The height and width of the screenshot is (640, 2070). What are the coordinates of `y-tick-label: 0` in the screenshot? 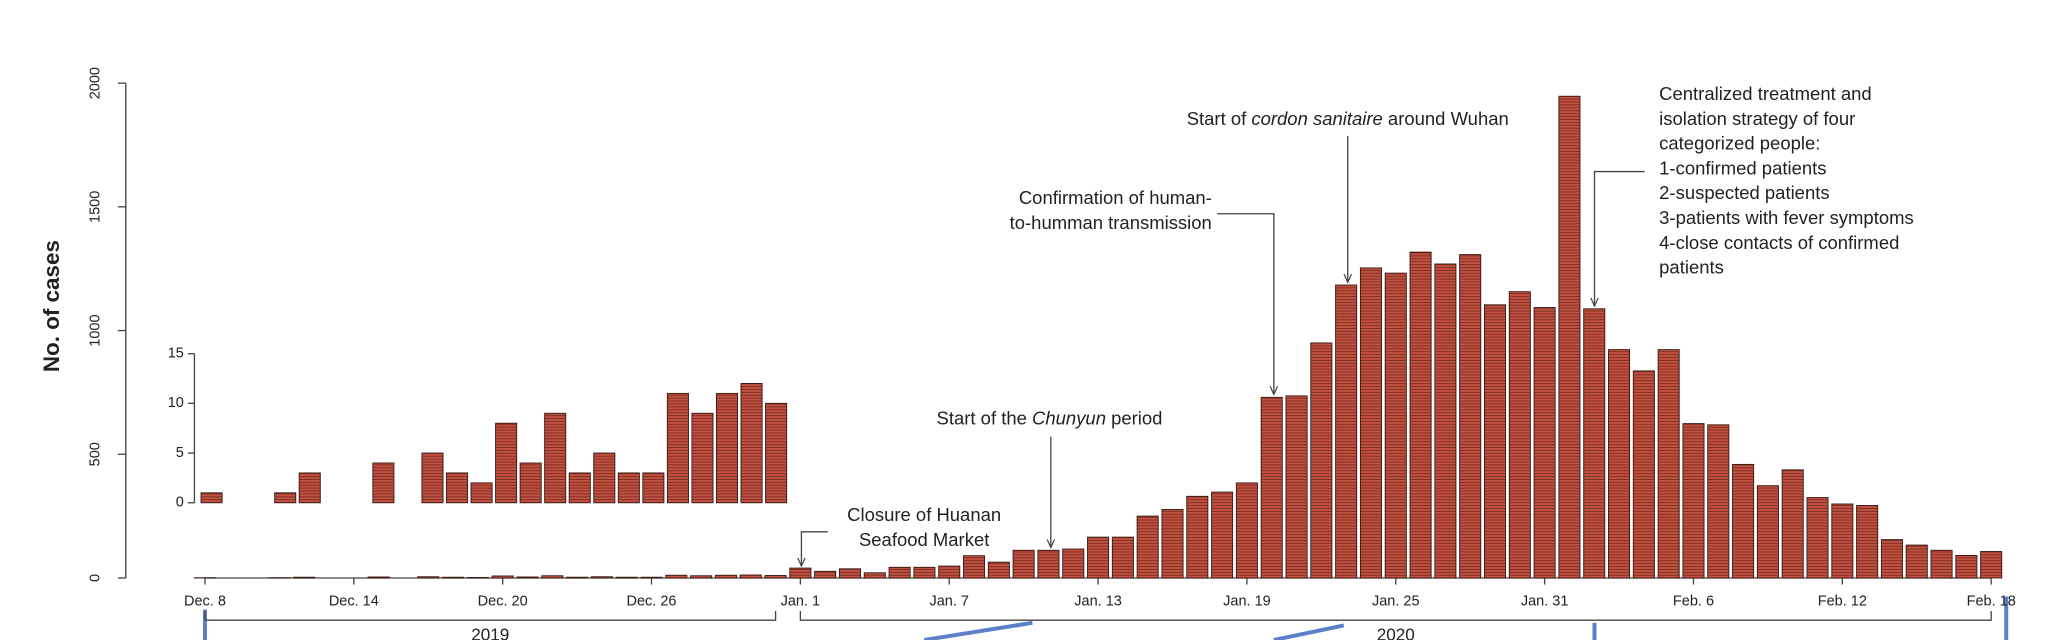 It's located at (95, 578).